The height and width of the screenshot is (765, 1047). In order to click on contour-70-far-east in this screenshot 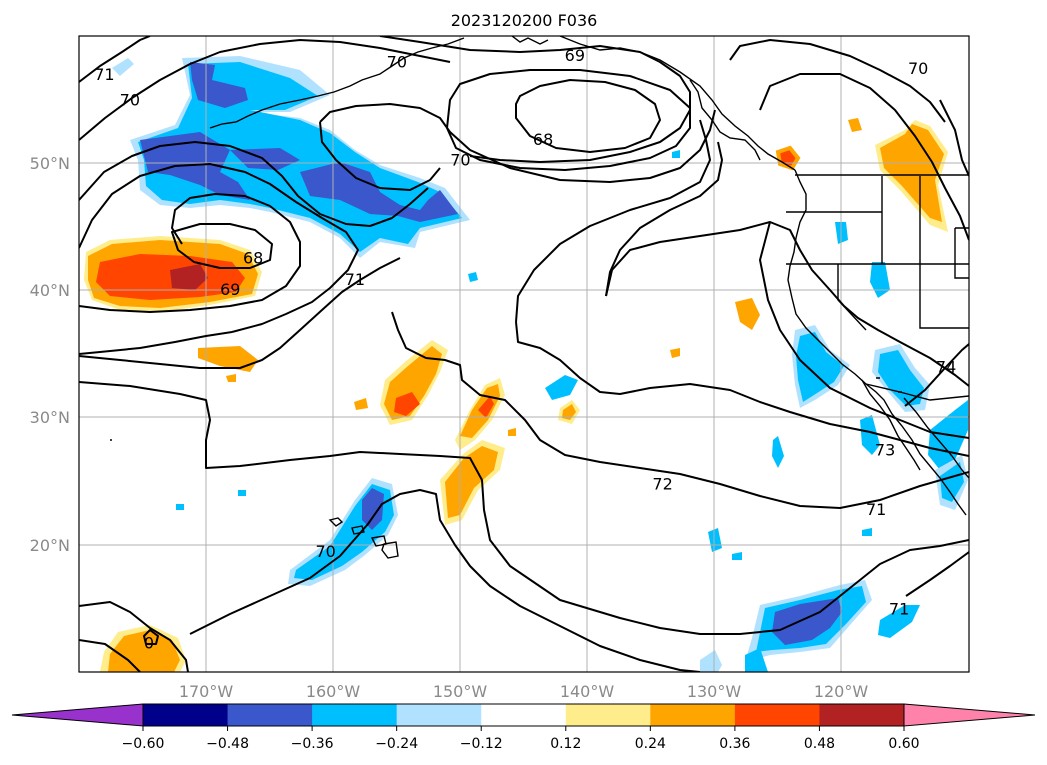, I will do `click(954, 138)`.